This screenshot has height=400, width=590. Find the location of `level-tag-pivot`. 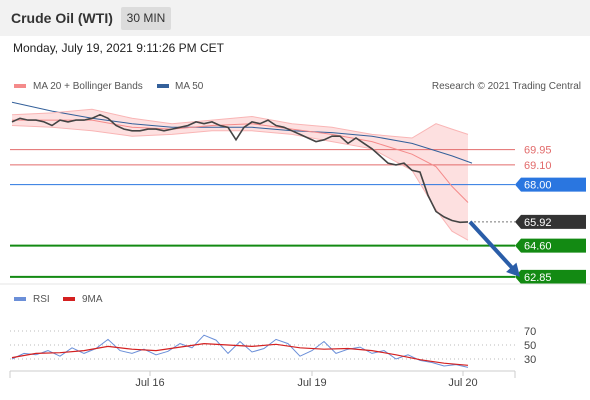

level-tag-pivot is located at coordinates (550, 184).